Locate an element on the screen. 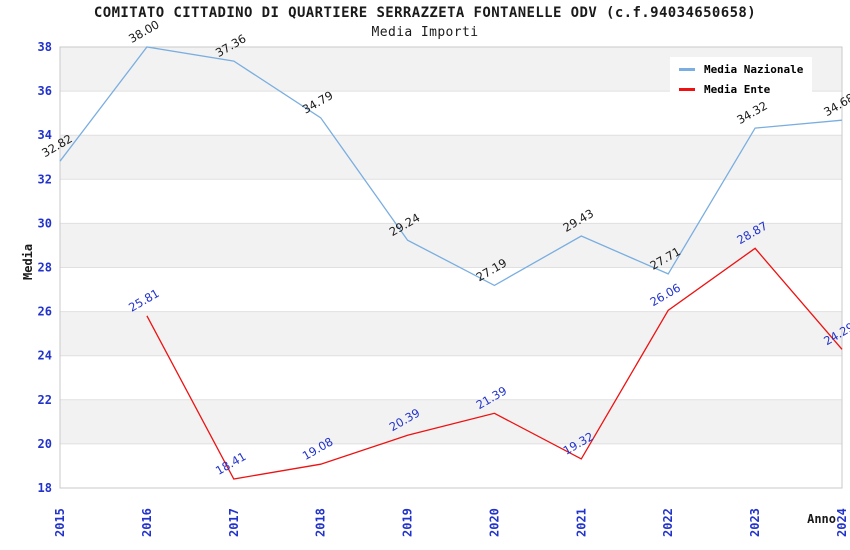 This screenshot has width=850, height=550. legend-label: Media Nazionale is located at coordinates (754, 69).